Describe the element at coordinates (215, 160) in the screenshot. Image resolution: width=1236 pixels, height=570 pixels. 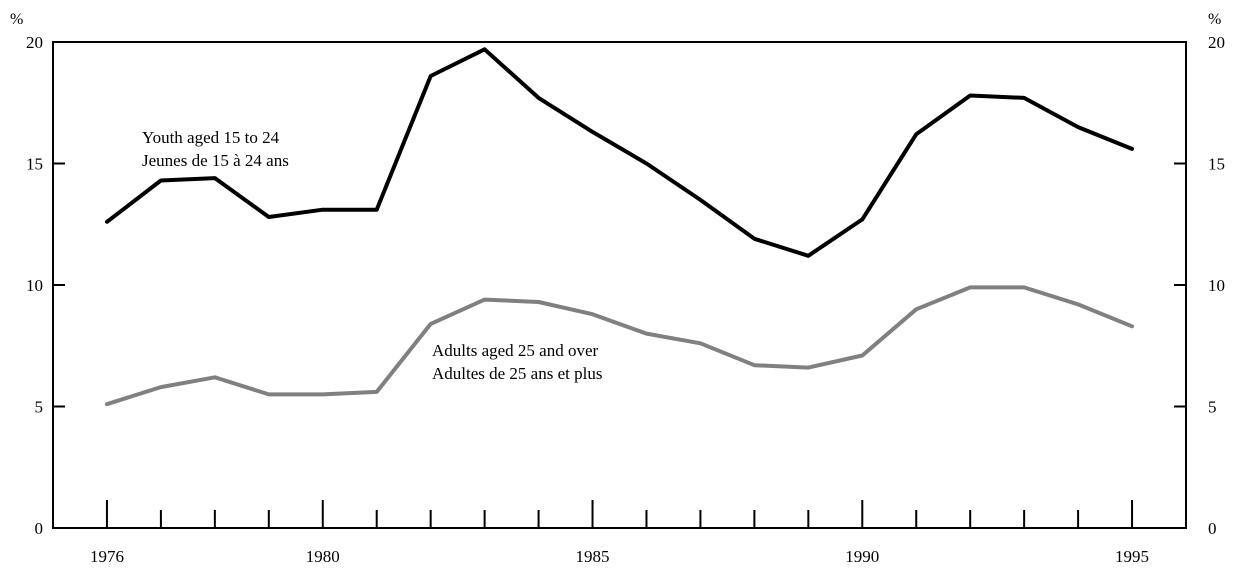
I see `youth-annotation-line2: Jeunes de 15 à 24 ans` at that location.